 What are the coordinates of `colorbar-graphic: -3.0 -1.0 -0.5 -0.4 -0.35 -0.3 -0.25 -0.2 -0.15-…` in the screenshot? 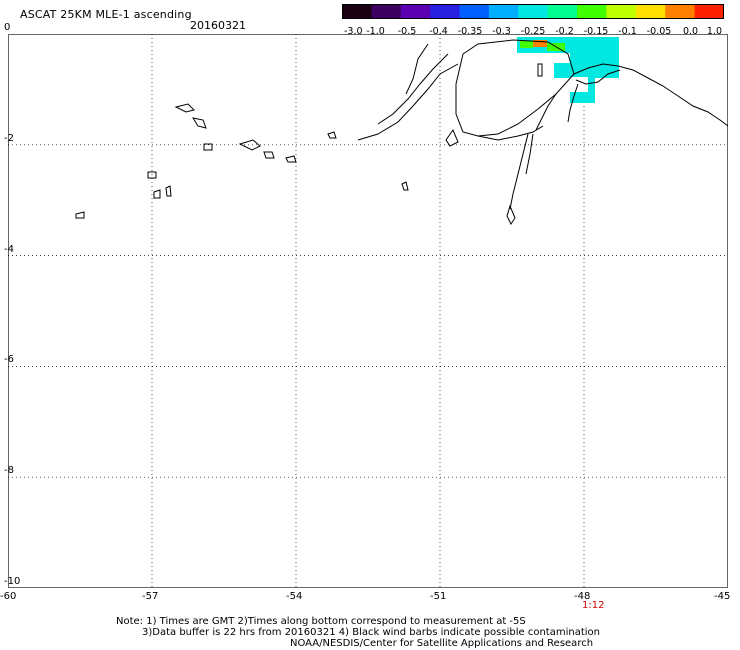 It's located at (533, 20).